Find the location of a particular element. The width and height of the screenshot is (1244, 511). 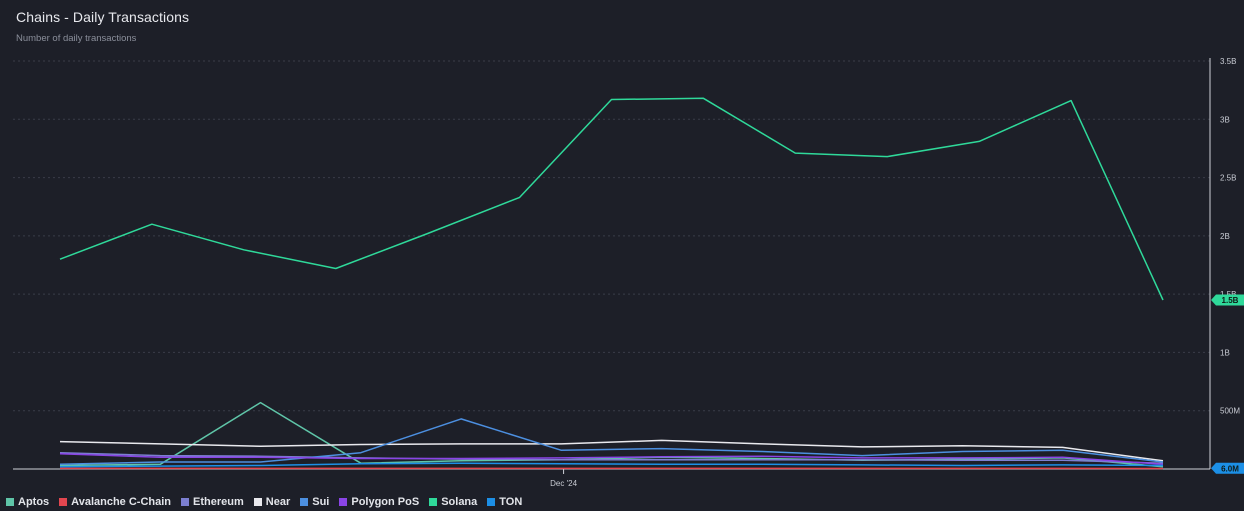

y-tick-label: 3B is located at coordinates (1225, 119).